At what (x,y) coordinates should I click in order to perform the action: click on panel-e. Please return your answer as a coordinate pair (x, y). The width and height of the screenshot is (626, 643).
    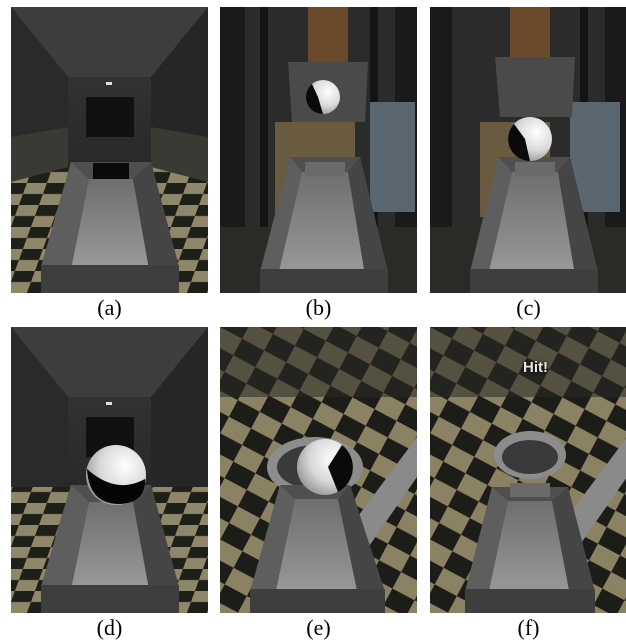
    Looking at the image, I should click on (318, 470).